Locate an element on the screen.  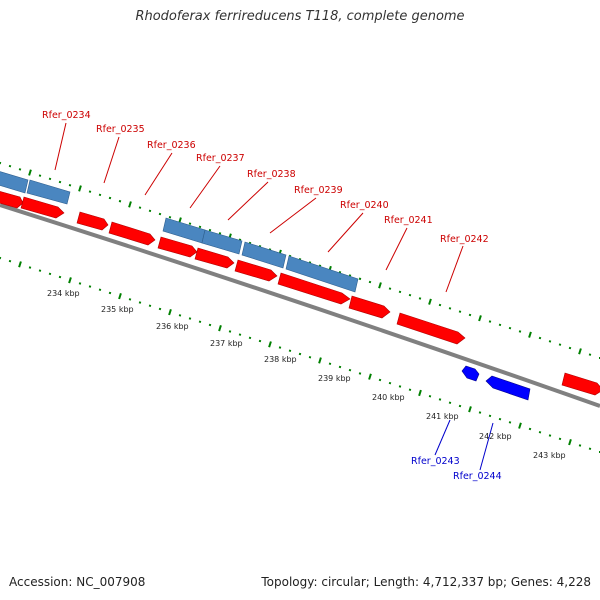
scale-label: 240 kbp is located at coordinates (388, 397).